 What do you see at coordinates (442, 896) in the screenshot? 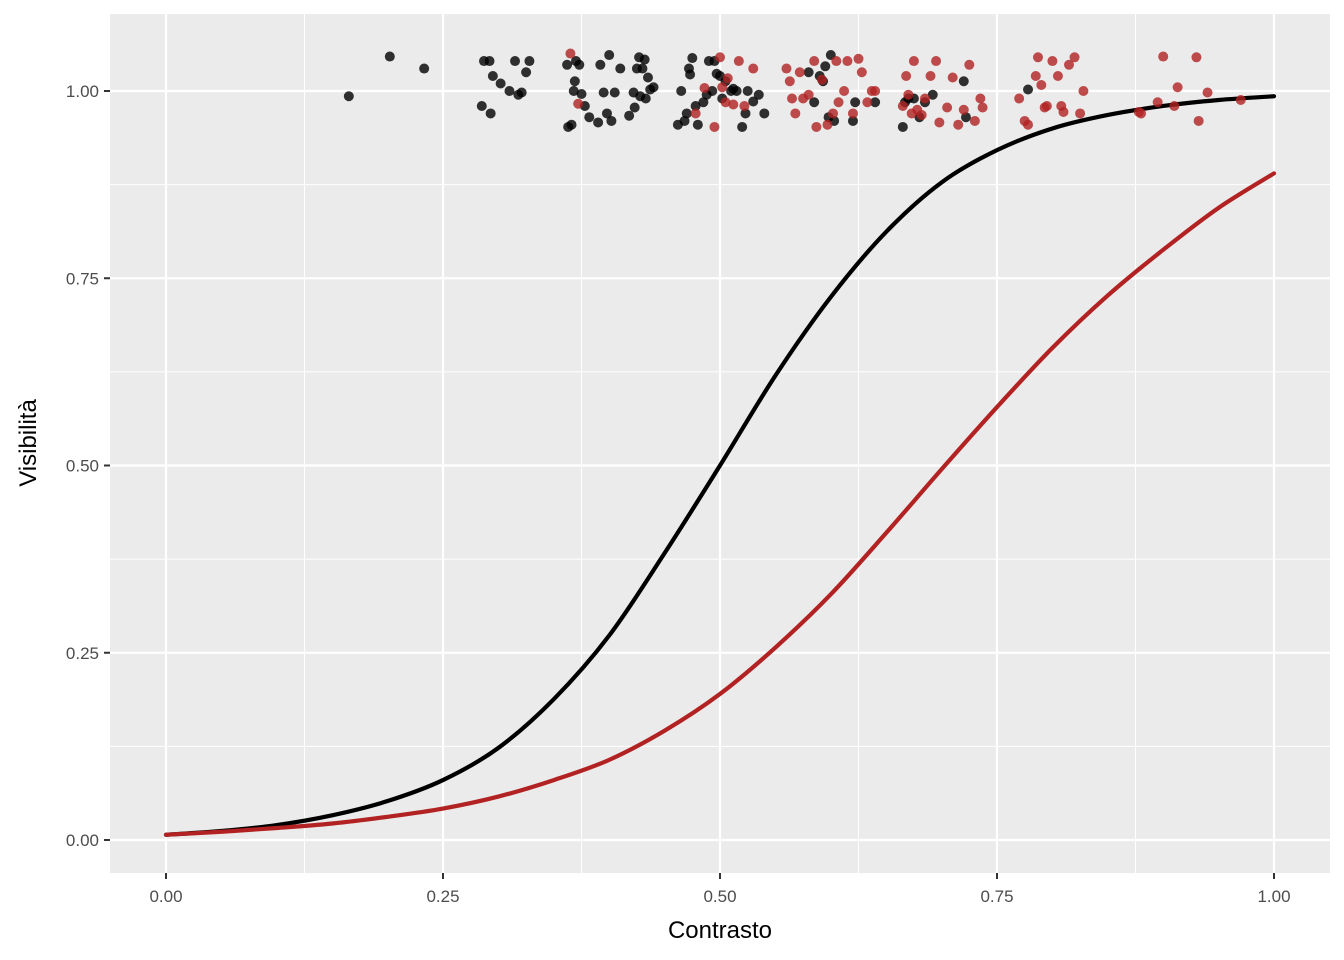
I see `x-tick-label: 0.25` at bounding box center [442, 896].